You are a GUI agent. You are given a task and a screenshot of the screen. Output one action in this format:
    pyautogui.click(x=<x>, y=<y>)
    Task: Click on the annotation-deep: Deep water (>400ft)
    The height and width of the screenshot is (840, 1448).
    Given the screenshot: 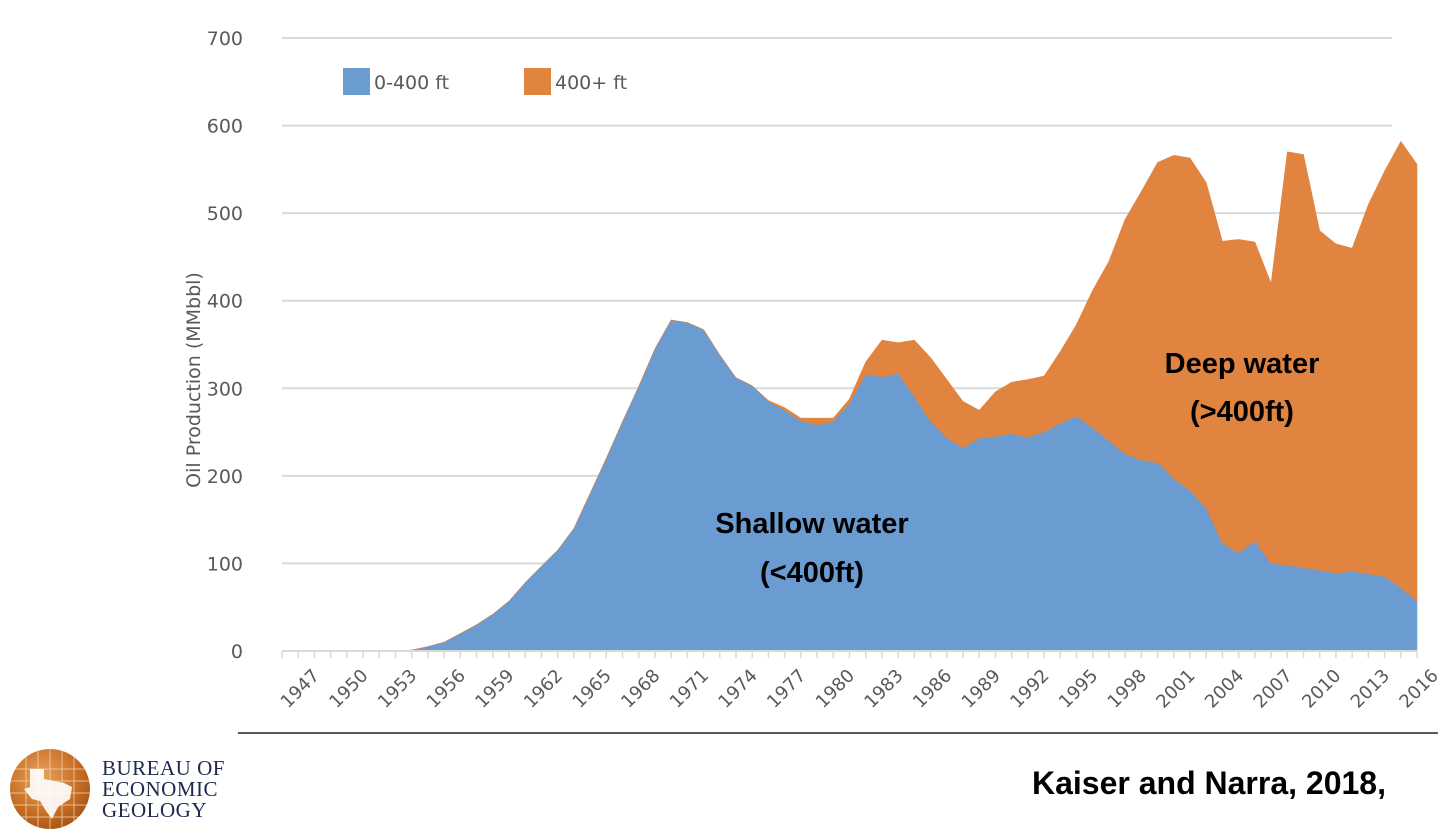 What is the action you would take?
    pyautogui.click(x=1242, y=388)
    